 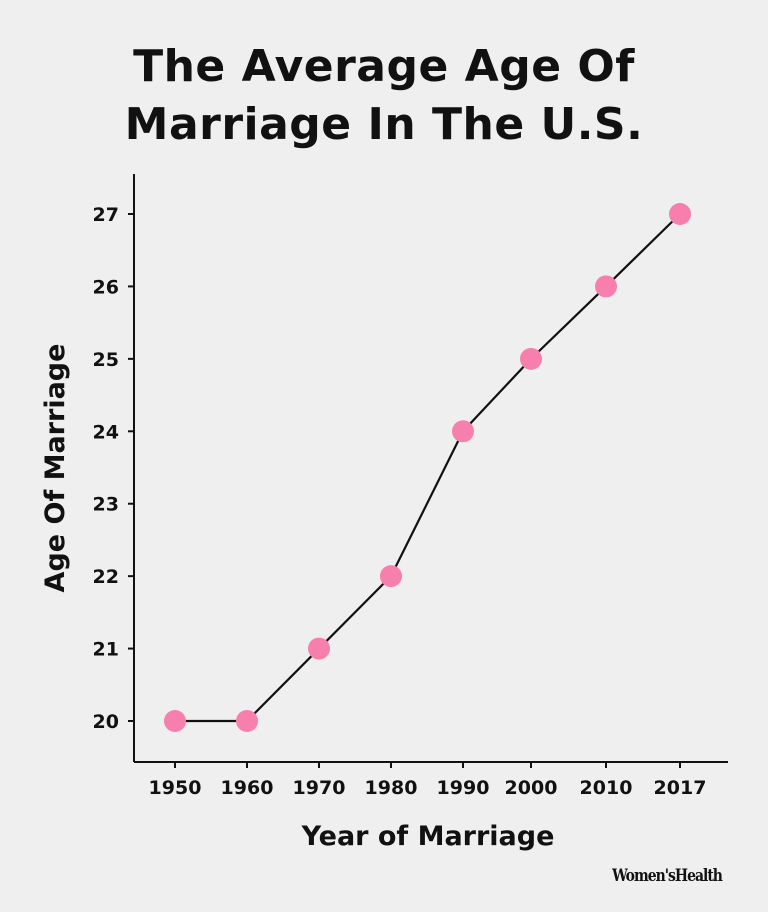 What do you see at coordinates (106, 360) in the screenshot?
I see `y-tick-label: 25` at bounding box center [106, 360].